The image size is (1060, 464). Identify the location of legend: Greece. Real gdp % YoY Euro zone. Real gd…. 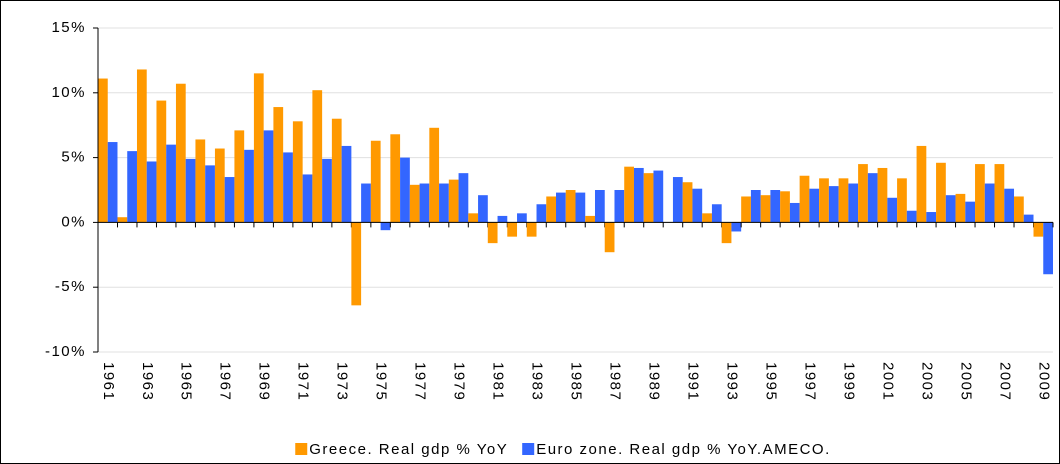
(563, 449).